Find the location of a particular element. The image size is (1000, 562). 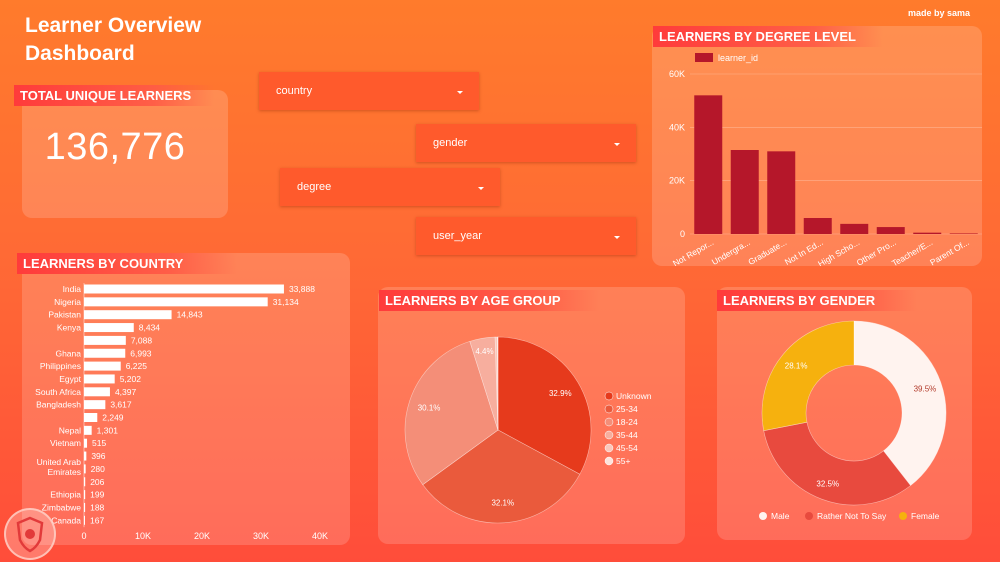

y-tick-label: 60K is located at coordinates (677, 74).